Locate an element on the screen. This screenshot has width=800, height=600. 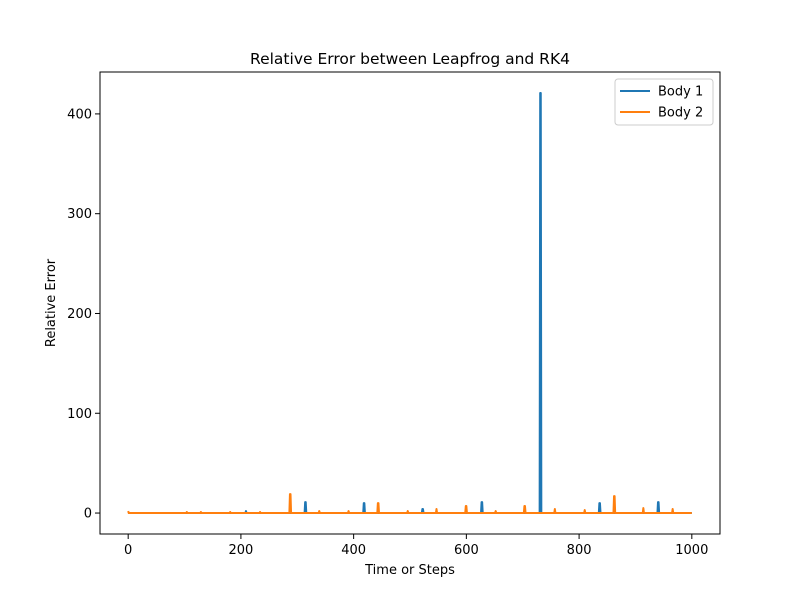
y-axis: 0 100 200 300 400 is located at coordinates (83, 314).